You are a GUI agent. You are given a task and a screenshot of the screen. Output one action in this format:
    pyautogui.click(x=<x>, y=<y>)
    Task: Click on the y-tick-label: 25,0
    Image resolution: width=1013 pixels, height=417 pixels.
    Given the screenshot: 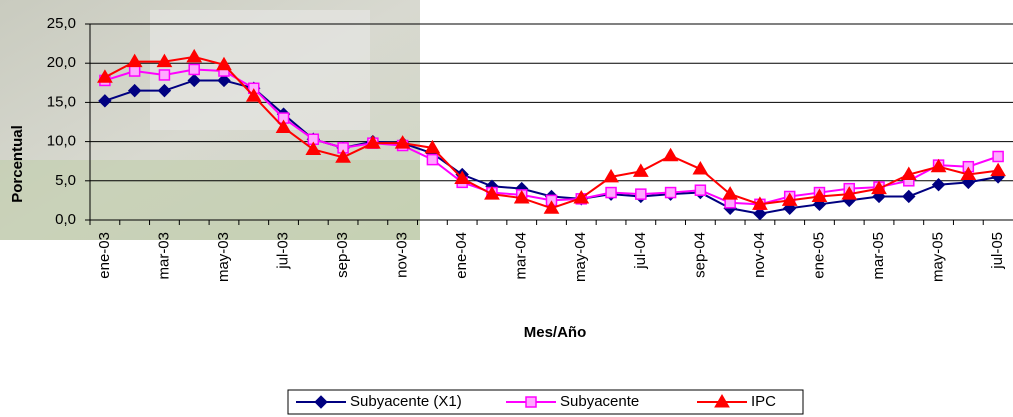 What is the action you would take?
    pyautogui.click(x=61, y=23)
    